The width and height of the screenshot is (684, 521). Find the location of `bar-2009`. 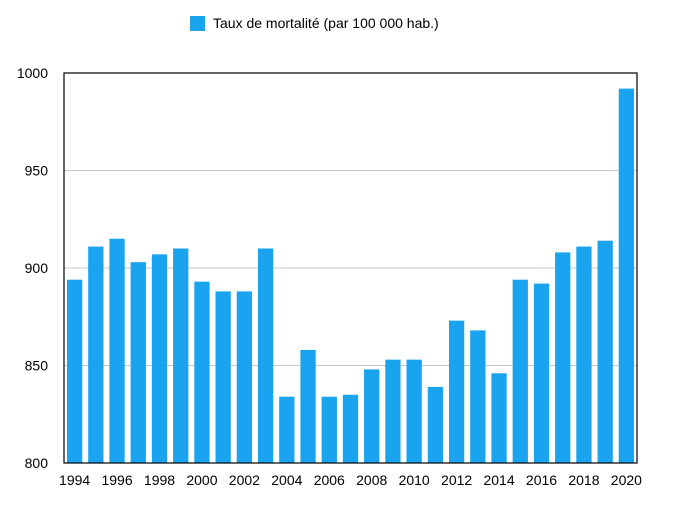

bar-2009 is located at coordinates (393, 411).